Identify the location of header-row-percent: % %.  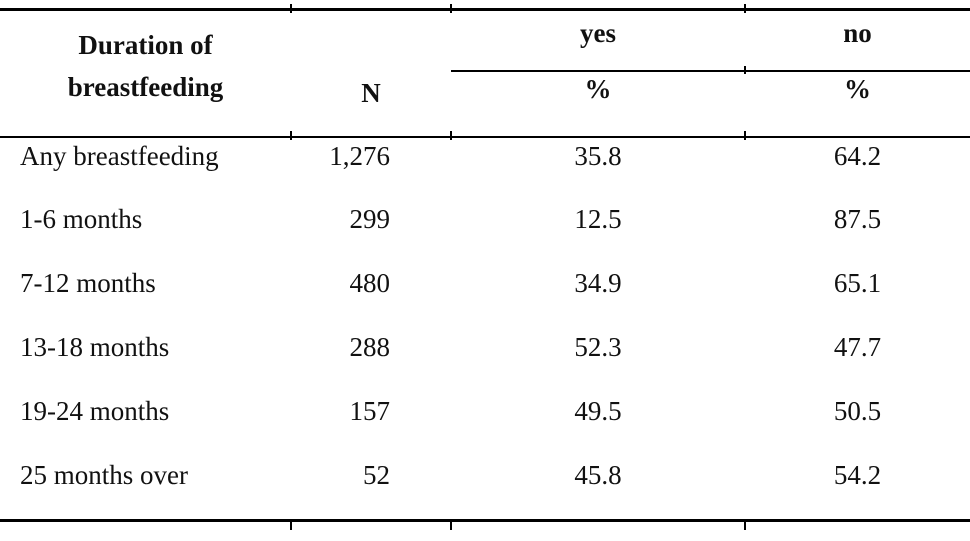
(485, 104).